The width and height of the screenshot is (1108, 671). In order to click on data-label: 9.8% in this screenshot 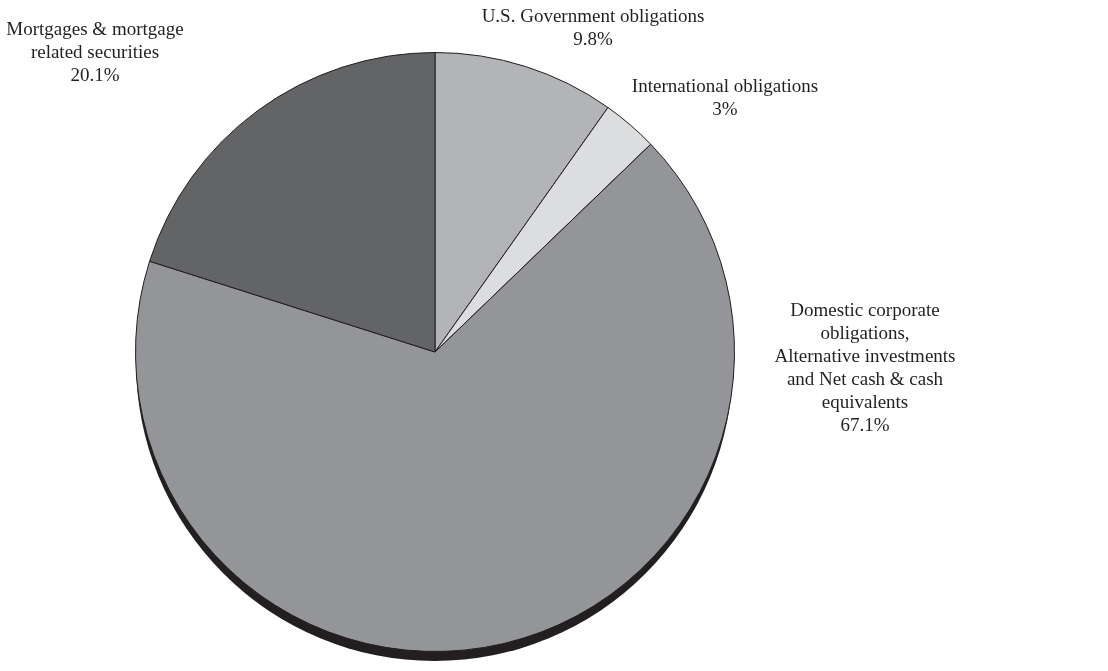, I will do `click(593, 38)`.